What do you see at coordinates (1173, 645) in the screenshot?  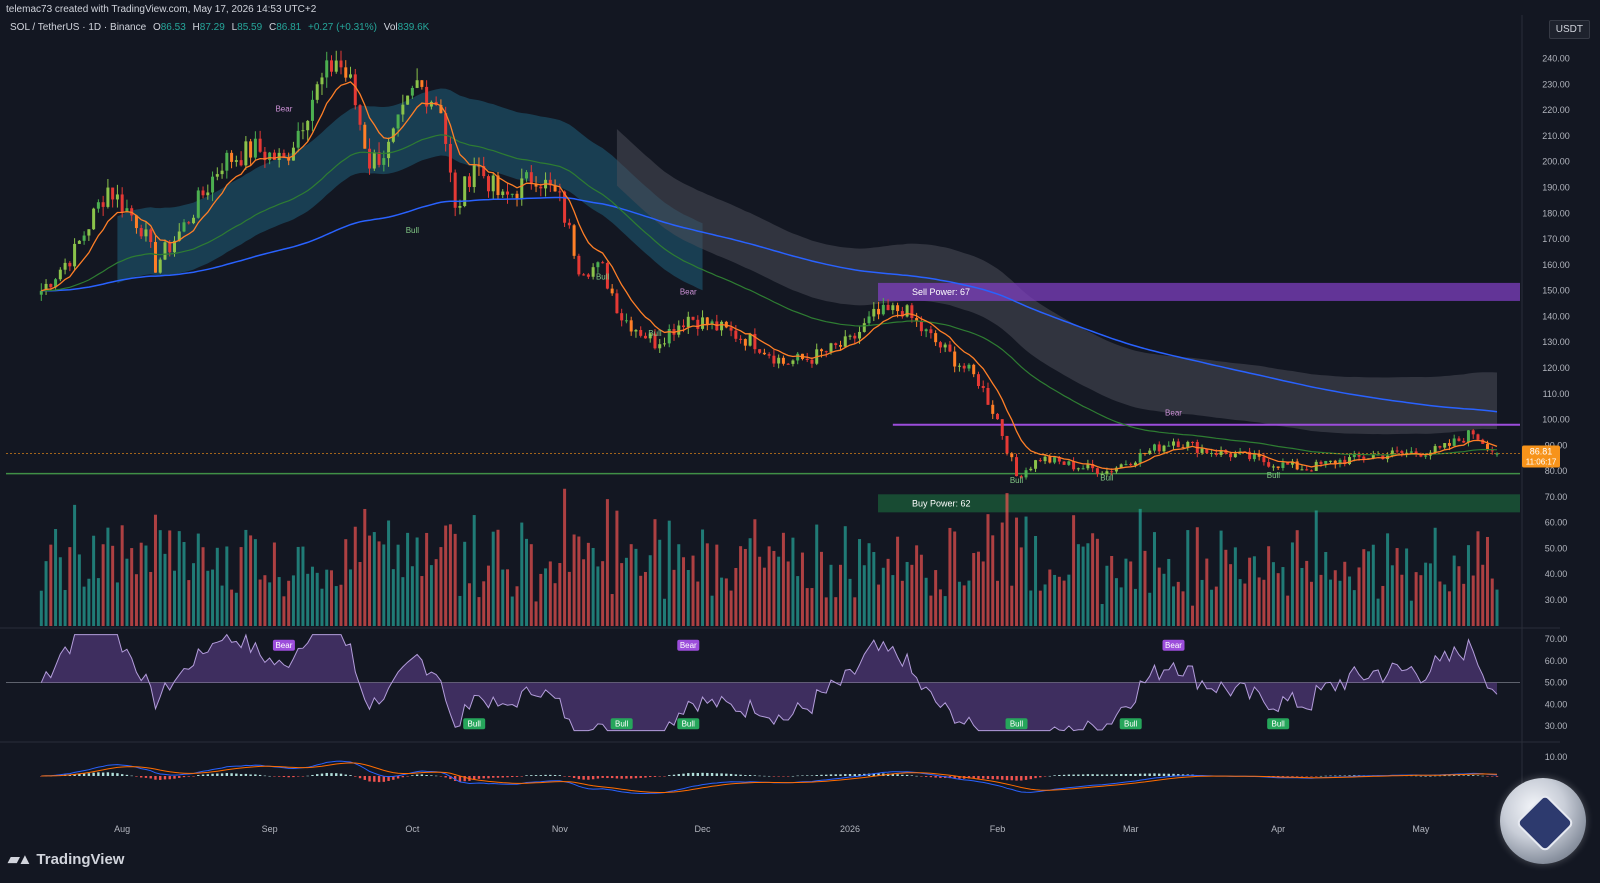 I see `rsi-bear-label: Bear` at bounding box center [1173, 645].